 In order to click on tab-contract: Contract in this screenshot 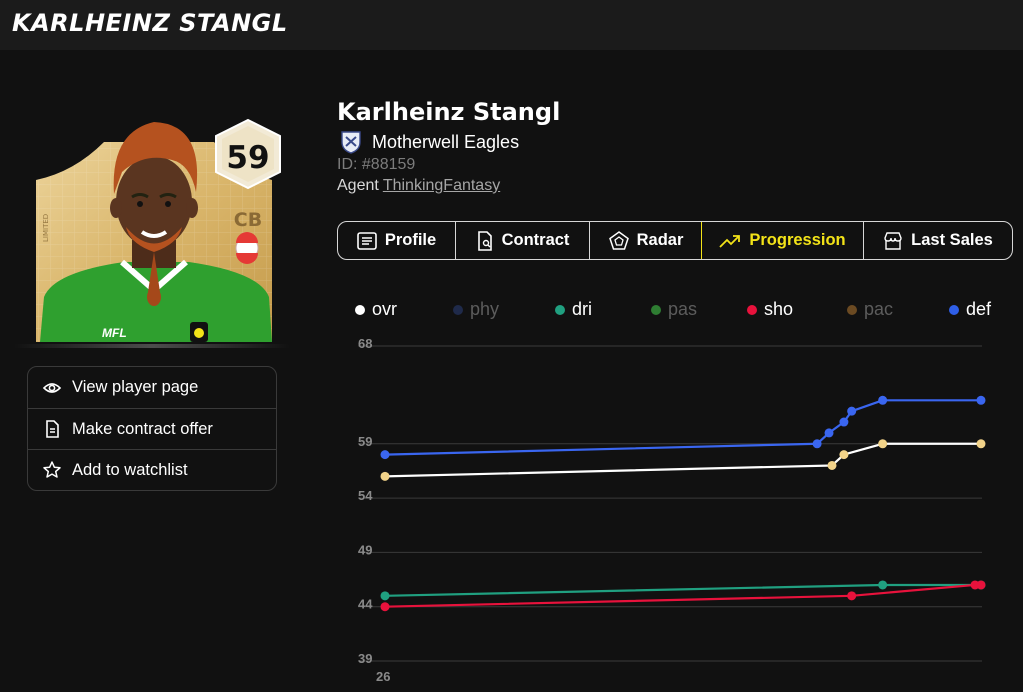, I will do `click(522, 240)`.